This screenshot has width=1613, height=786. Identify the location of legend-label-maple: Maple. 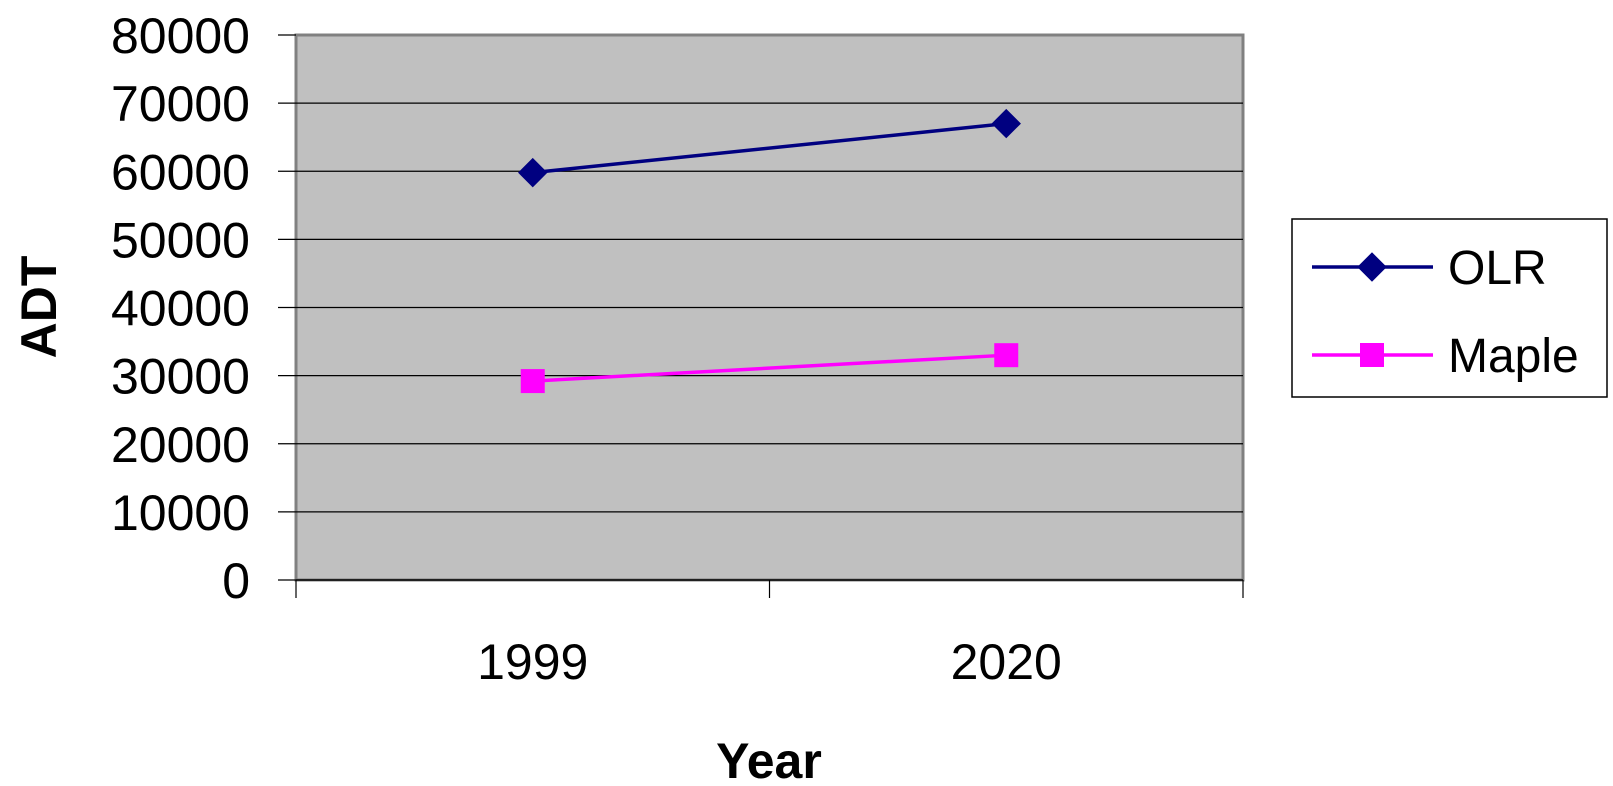
(1513, 356).